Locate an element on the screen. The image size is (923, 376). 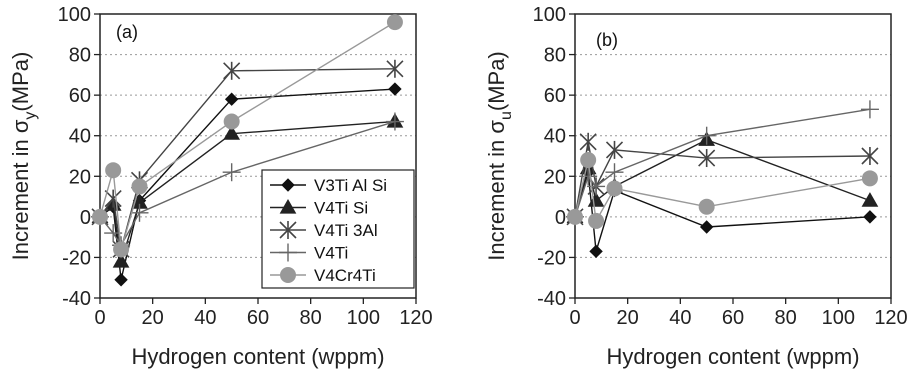
y-axis-label: Increment in σu(MPa) is located at coordinates (499, 156).